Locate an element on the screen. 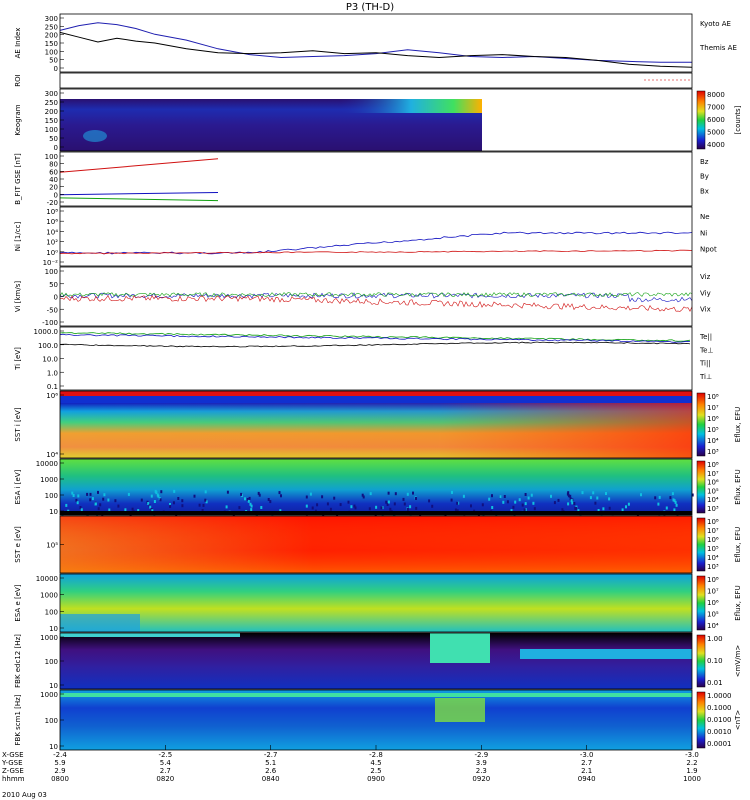 The width and height of the screenshot is (750, 800). y-axis-label: FBK scm1 [Hz] is located at coordinates (18, 719).